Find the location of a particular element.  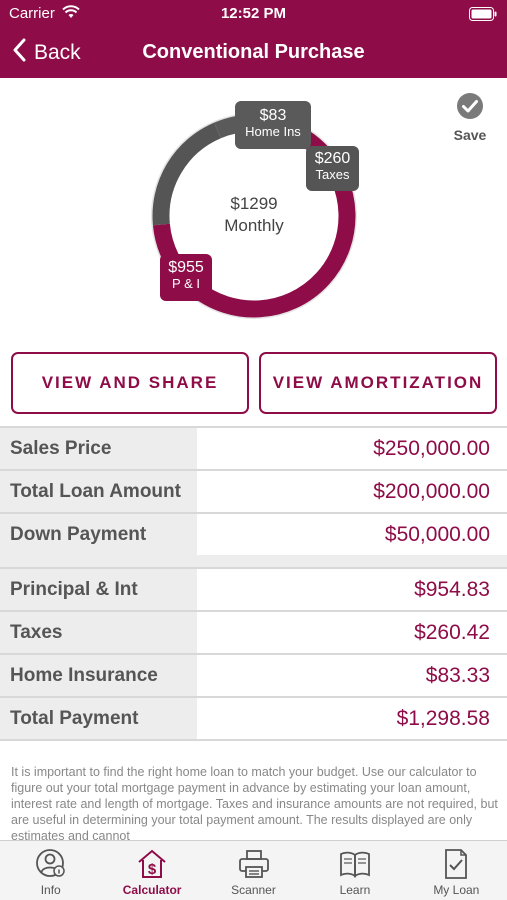

status-bar: Carrier 12:52 PM is located at coordinates (253, 14).